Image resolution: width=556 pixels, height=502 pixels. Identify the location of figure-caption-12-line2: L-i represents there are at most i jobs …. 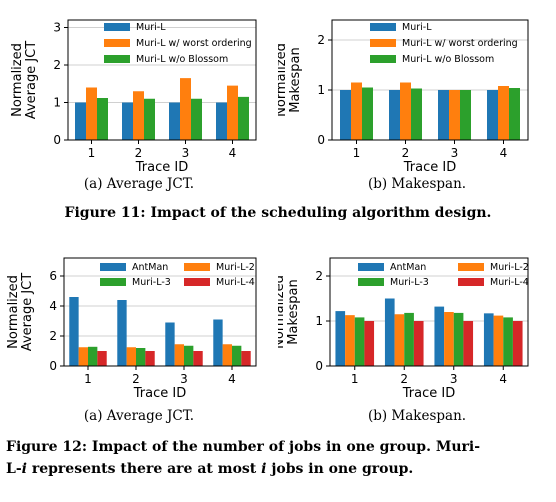
(279, 469).